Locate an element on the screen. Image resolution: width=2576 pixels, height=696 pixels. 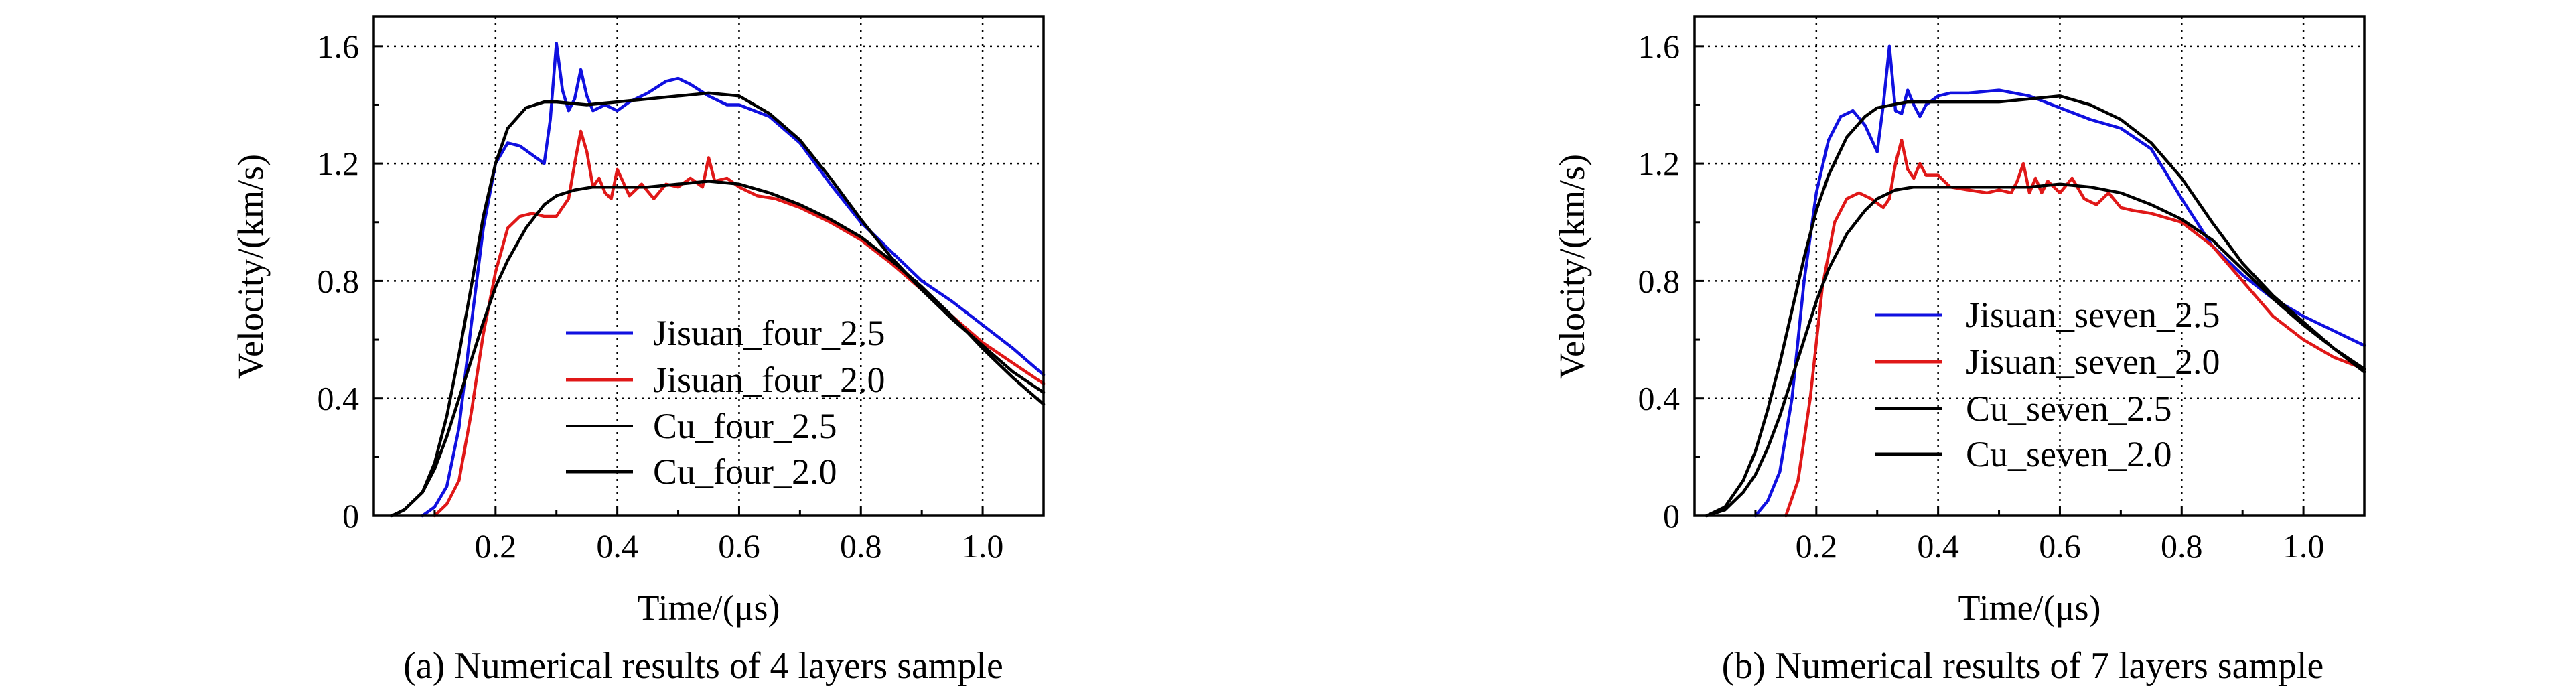
legend-label: Jisuan_seven_2.5 is located at coordinates (2093, 315).